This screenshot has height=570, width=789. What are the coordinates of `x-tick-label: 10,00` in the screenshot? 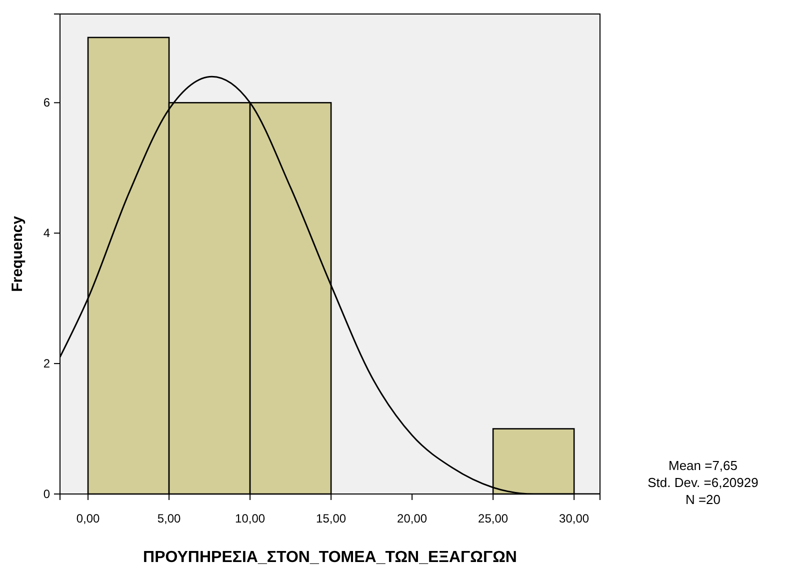 It's located at (250, 519).